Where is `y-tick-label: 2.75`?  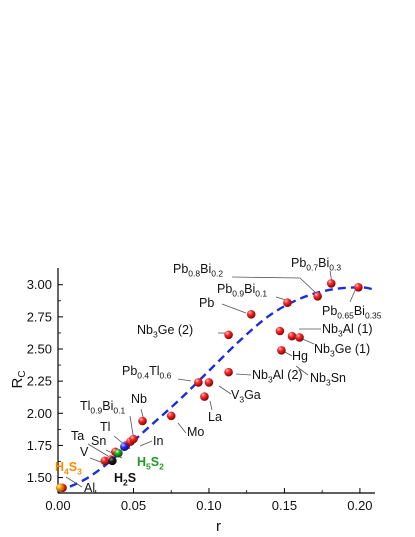 y-tick-label: 2.75 is located at coordinates (39, 316).